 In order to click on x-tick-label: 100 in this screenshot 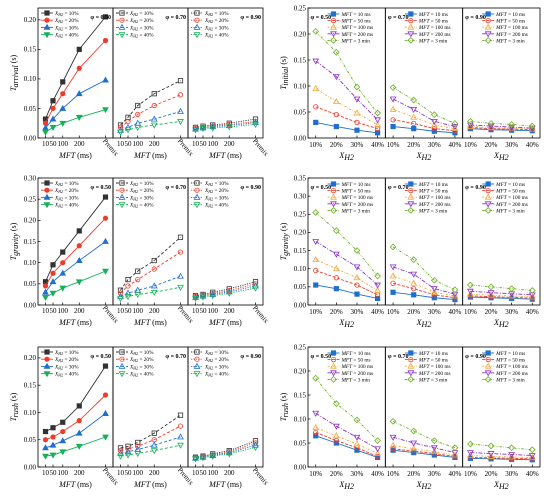, I will do `click(63, 311)`.